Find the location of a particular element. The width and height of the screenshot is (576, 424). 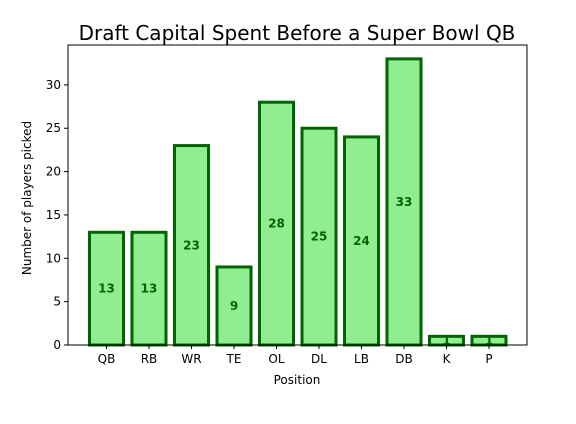

x-axis: QB RB WR TE OL DL LB DB K P is located at coordinates (295, 355).